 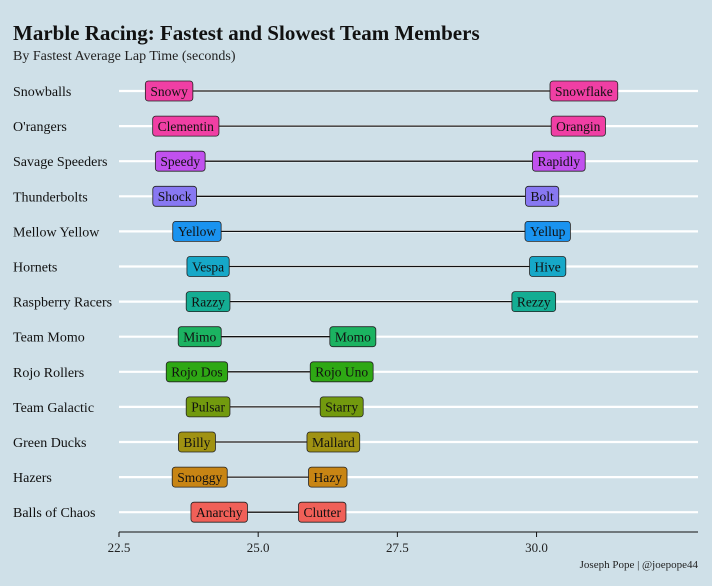 I want to click on team-label: Thunderbolts, so click(x=50, y=197).